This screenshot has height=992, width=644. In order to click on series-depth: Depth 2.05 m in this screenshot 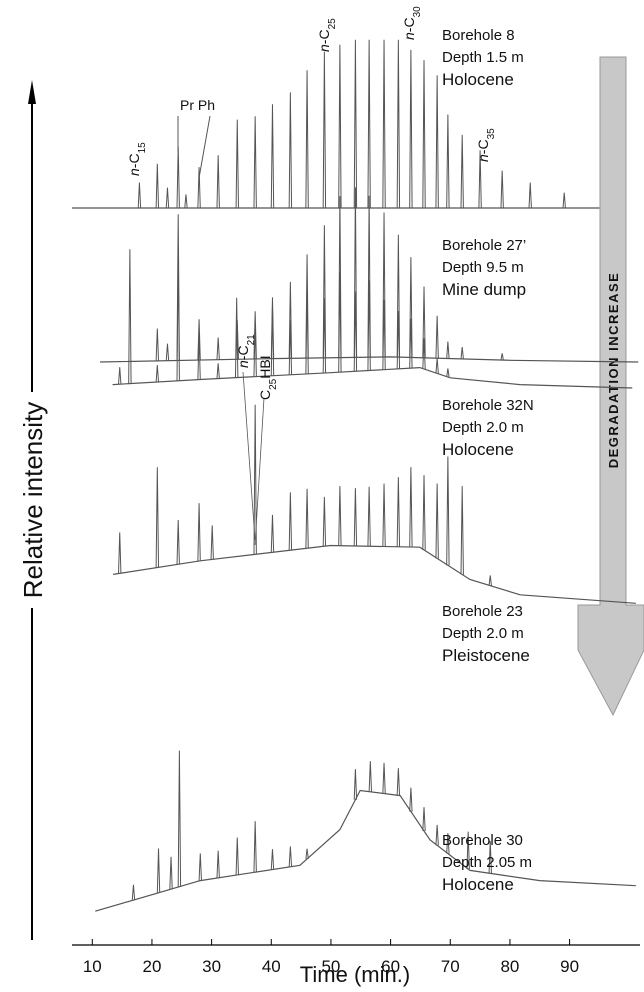, I will do `click(487, 862)`.